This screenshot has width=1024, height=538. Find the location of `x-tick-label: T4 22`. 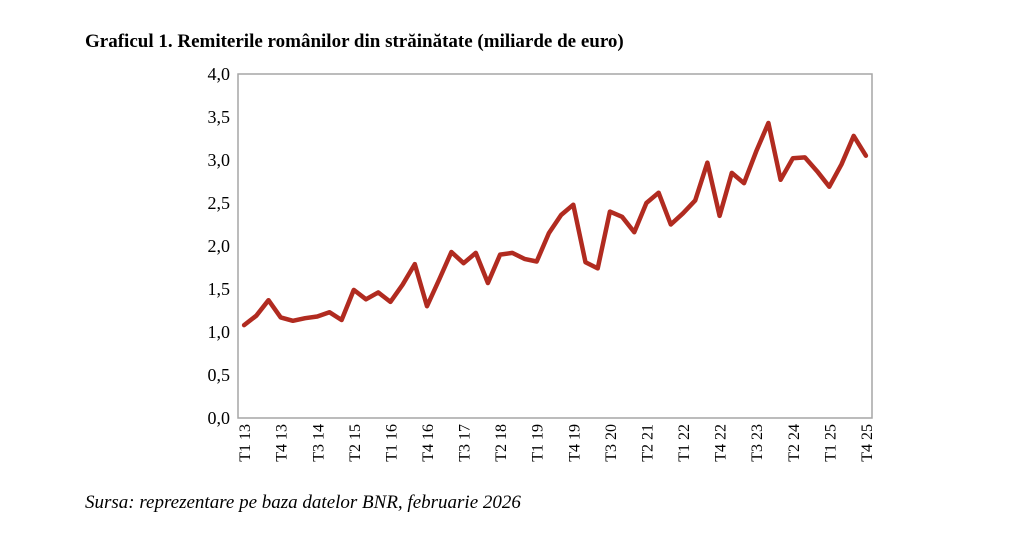

x-tick-label: T4 22 is located at coordinates (721, 443).